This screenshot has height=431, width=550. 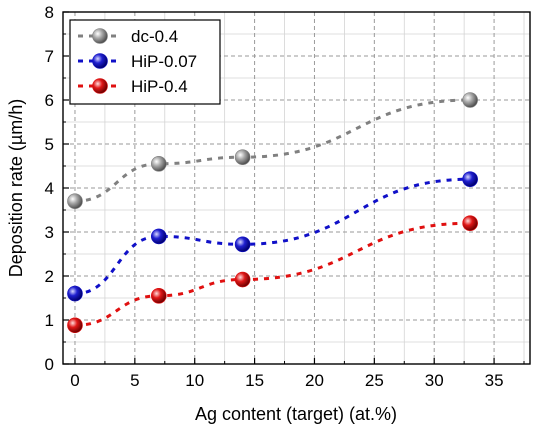 I want to click on y-tick-label: 0, so click(x=49, y=364).